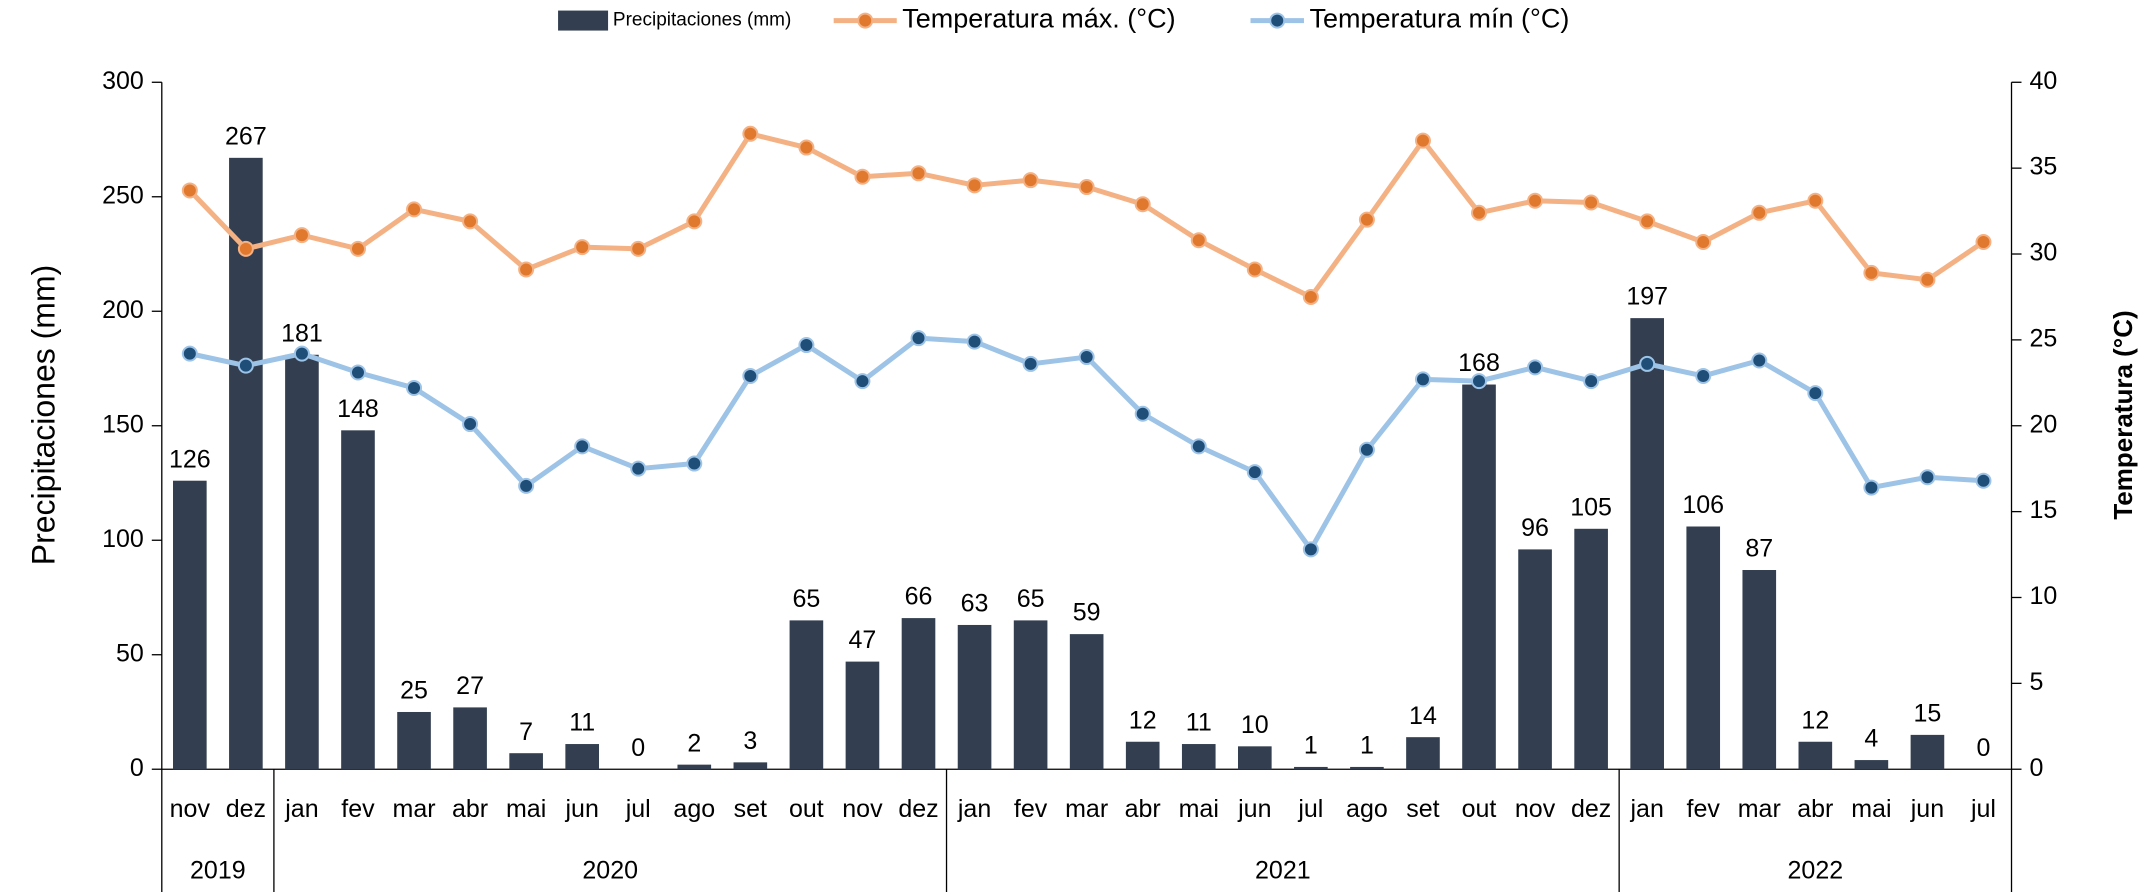  Describe the element at coordinates (1143, 720) in the screenshot. I see `data-label: 12` at that location.